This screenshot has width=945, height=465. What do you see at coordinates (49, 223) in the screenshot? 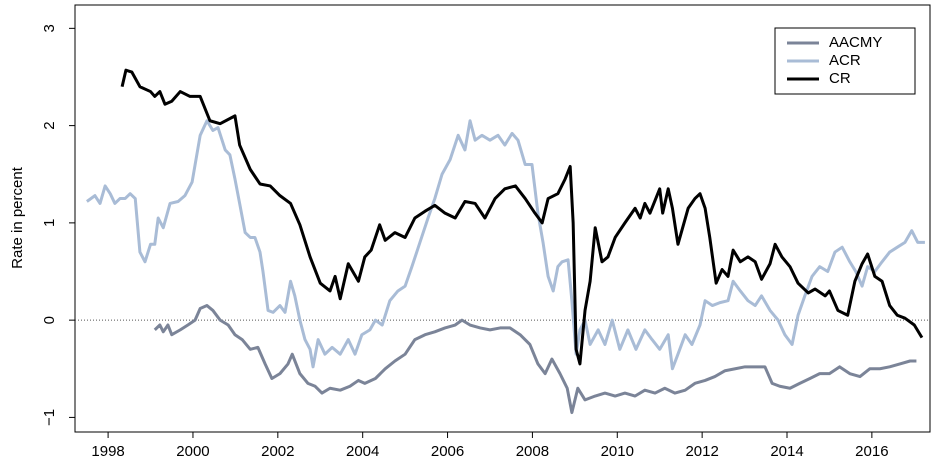
I see `y-tick-label: 1` at bounding box center [49, 223].